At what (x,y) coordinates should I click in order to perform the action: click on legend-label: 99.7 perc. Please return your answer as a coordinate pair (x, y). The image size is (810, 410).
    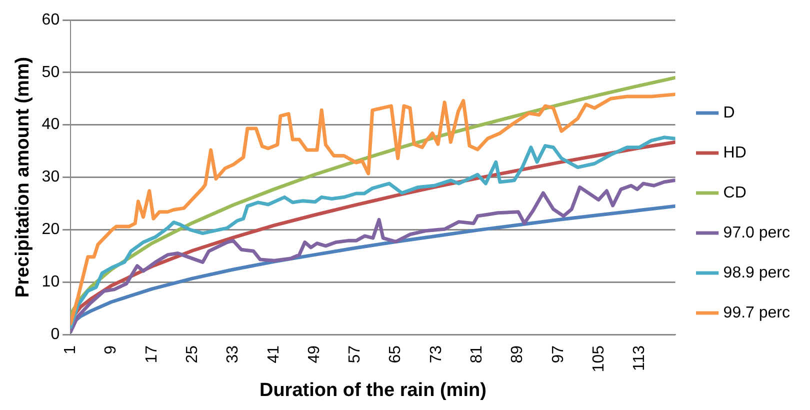
    Looking at the image, I should click on (756, 313).